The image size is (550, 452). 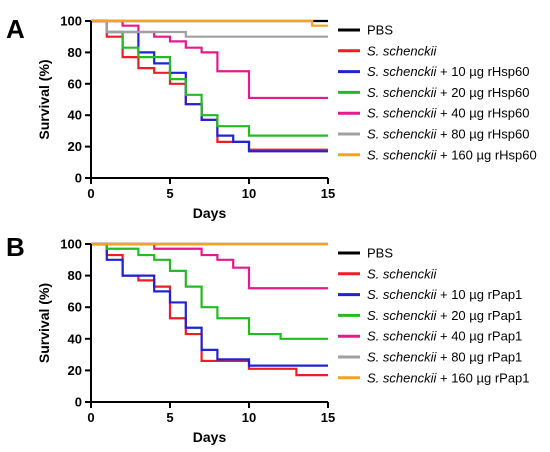 I want to click on legend-entry-3: S. schenckii + 20 µg rPap1, so click(x=444, y=315).